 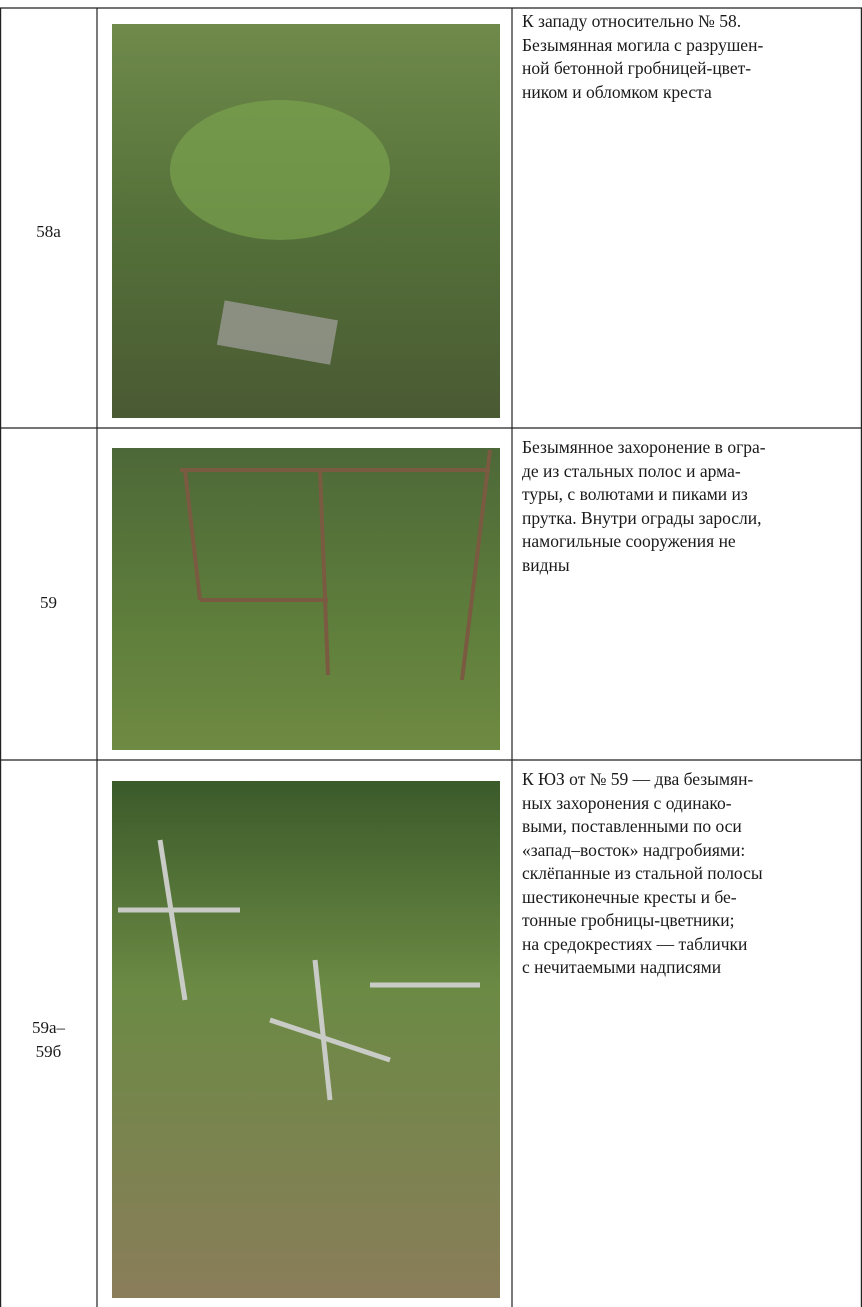 What do you see at coordinates (642, 517) in the screenshot?
I see `description-line: прутка. Внутри ограды заросли,` at bounding box center [642, 517].